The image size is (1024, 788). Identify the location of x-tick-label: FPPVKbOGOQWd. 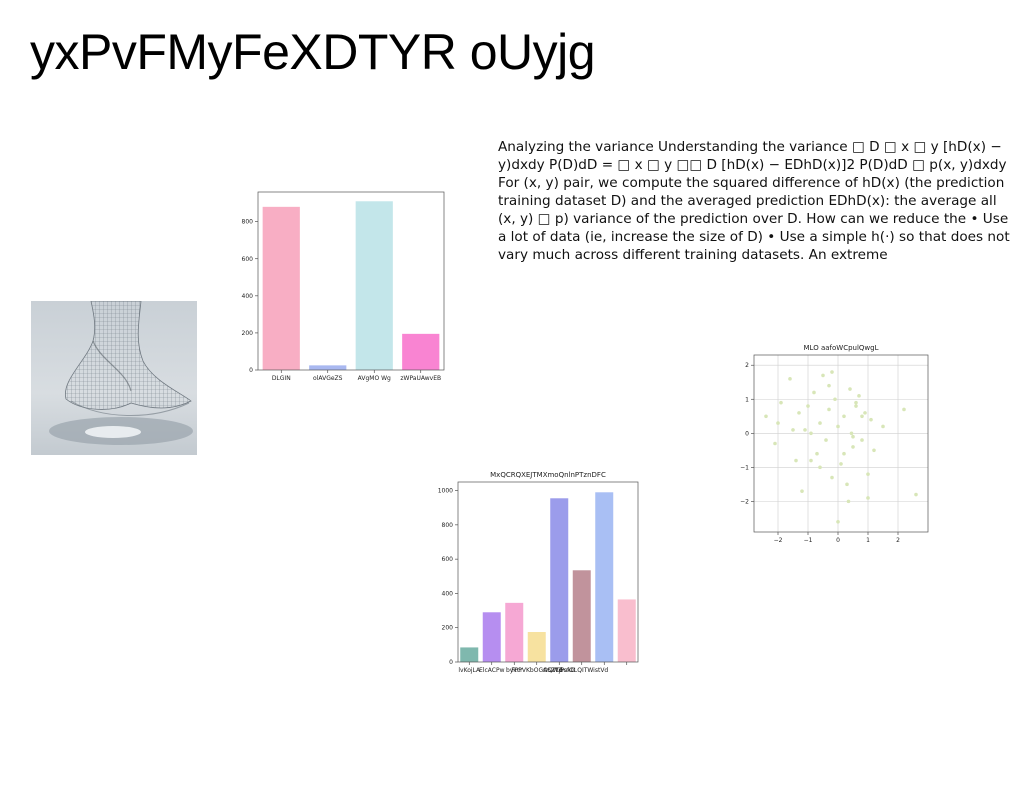
(536, 670).